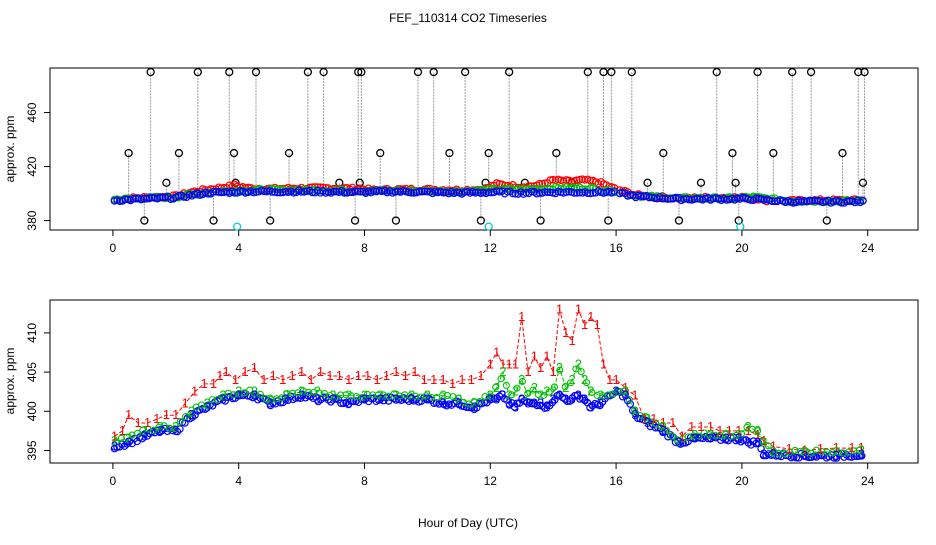  I want to click on low-marker, so click(740, 226).